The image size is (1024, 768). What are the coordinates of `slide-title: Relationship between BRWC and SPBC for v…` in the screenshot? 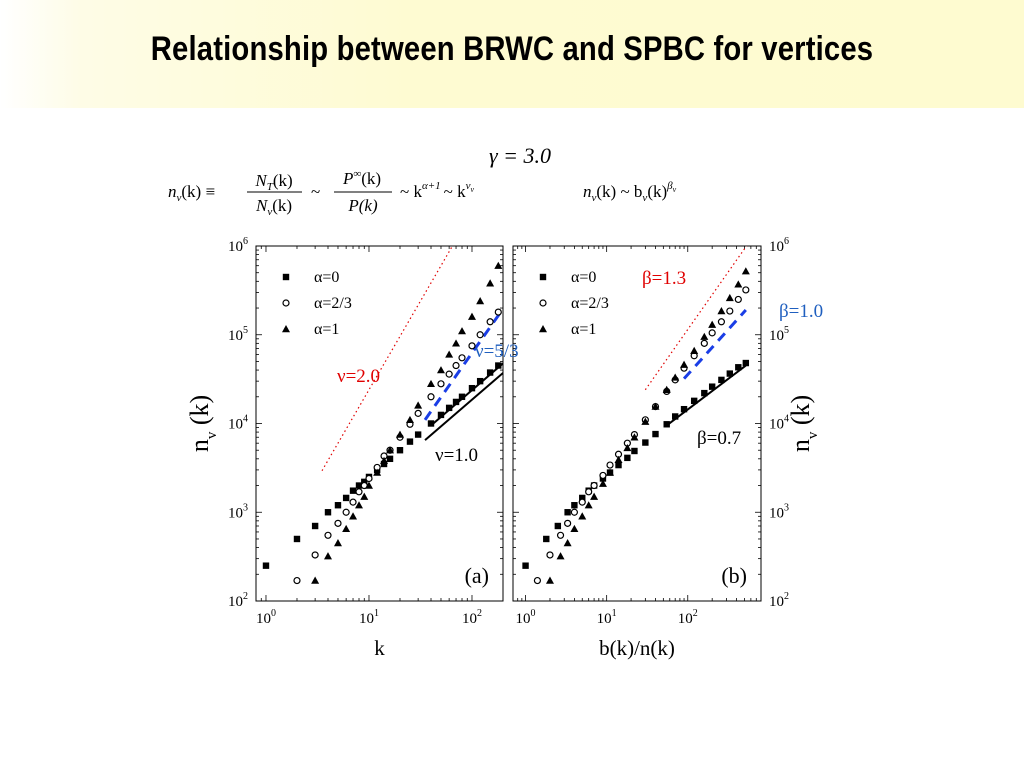 It's located at (512, 49).